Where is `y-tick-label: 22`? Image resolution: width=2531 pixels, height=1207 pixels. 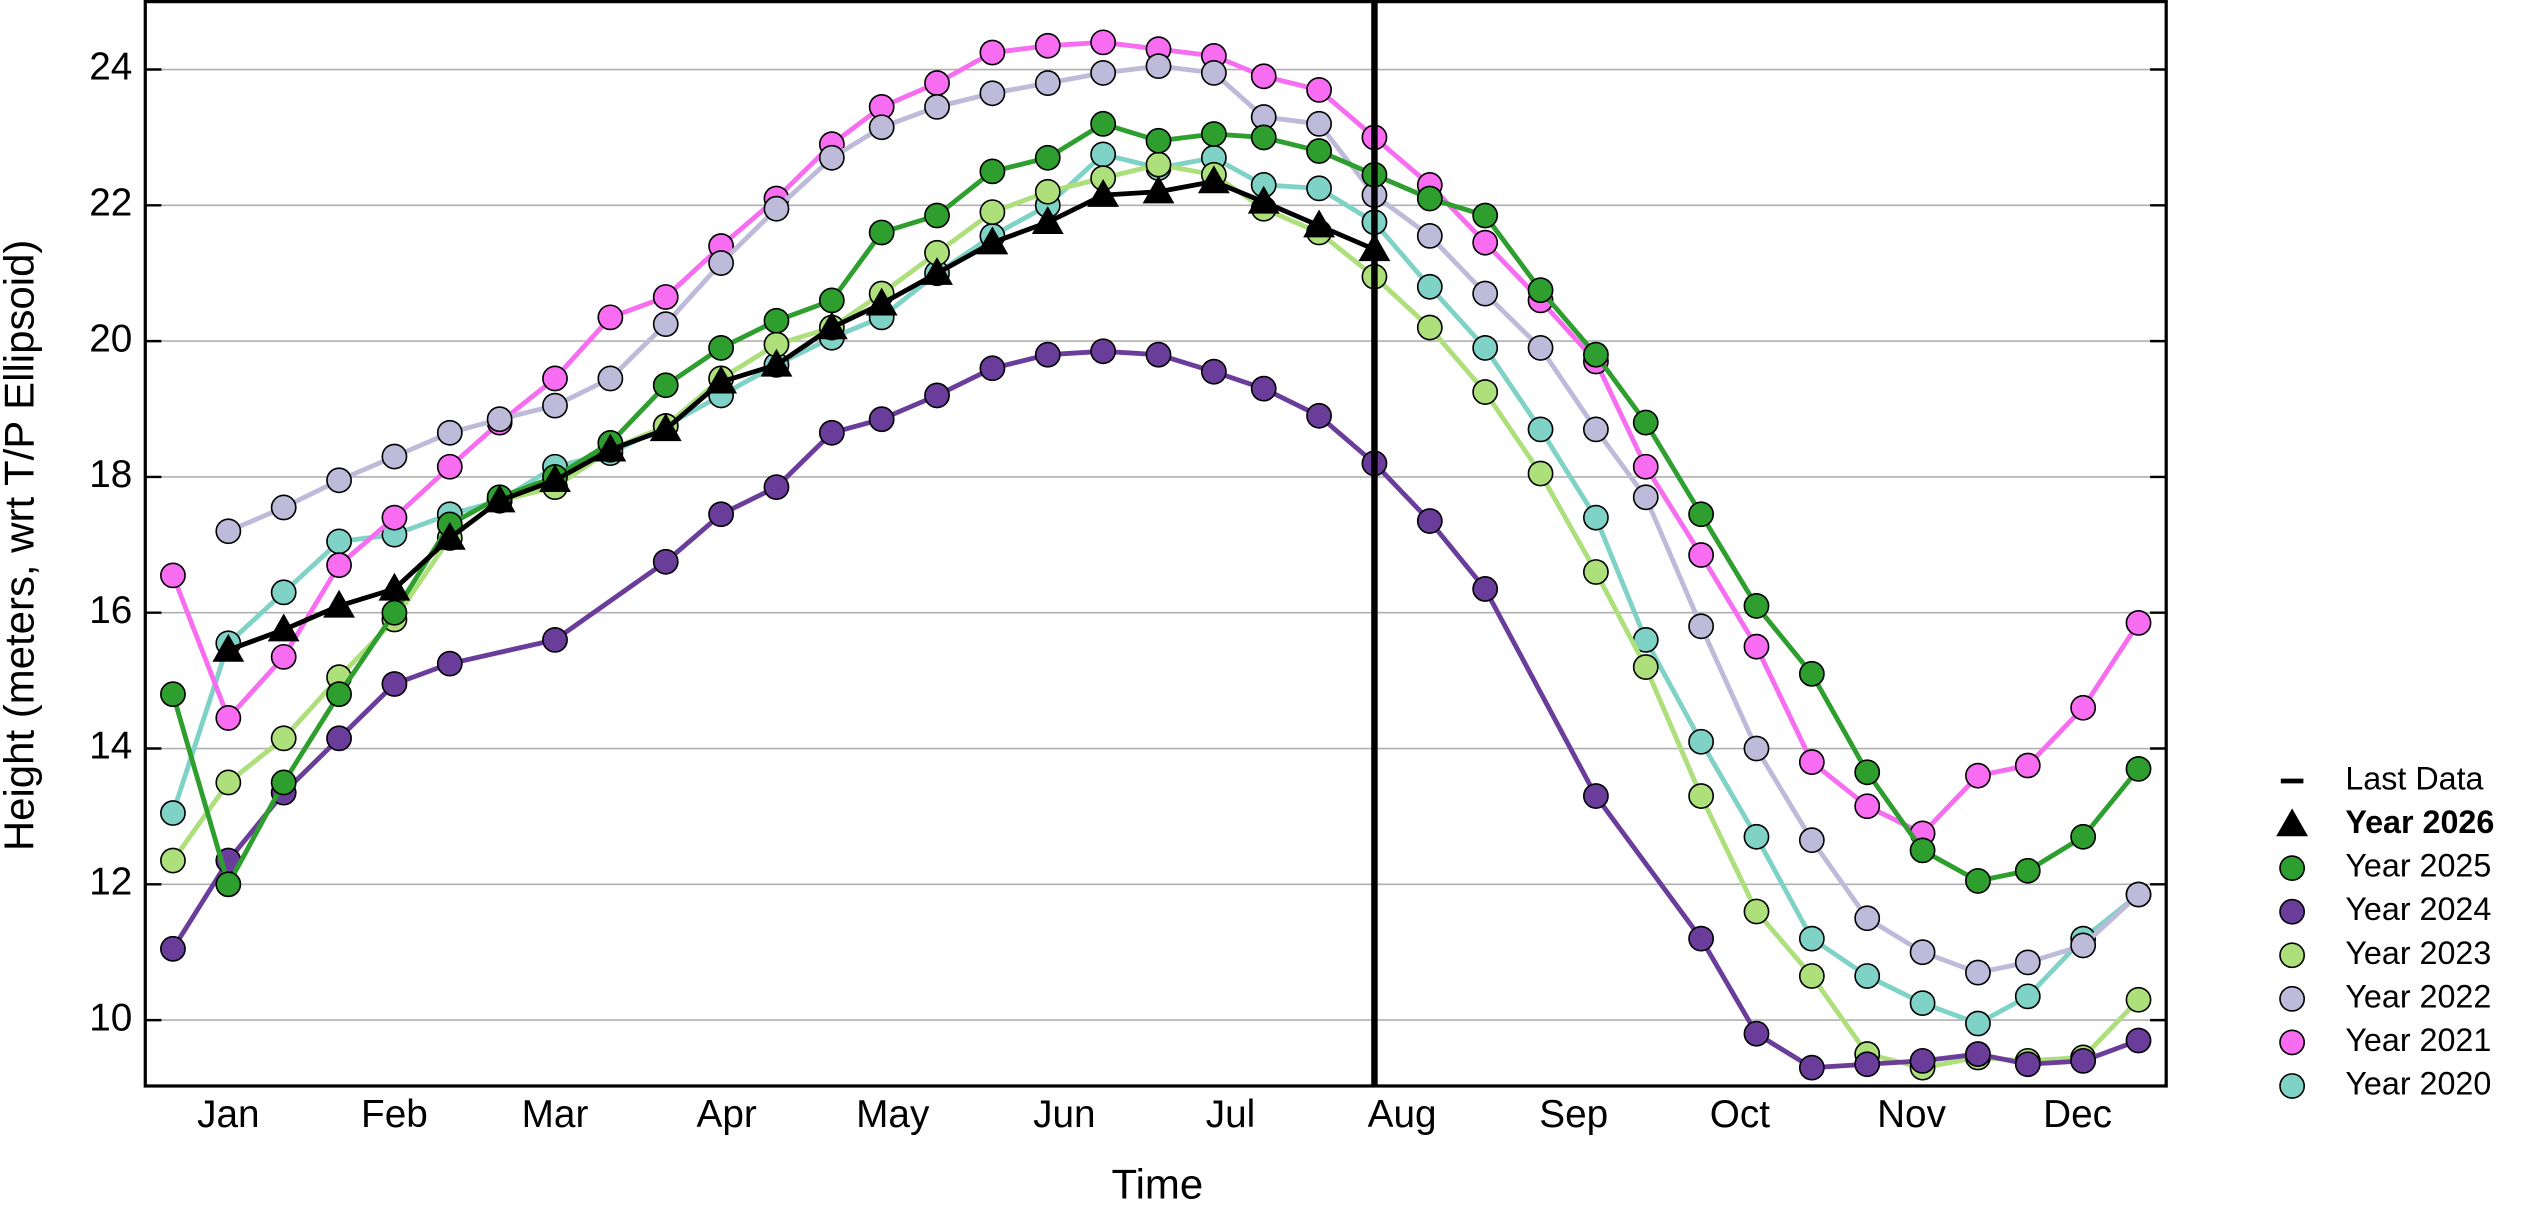 y-tick-label: 22 is located at coordinates (110, 203).